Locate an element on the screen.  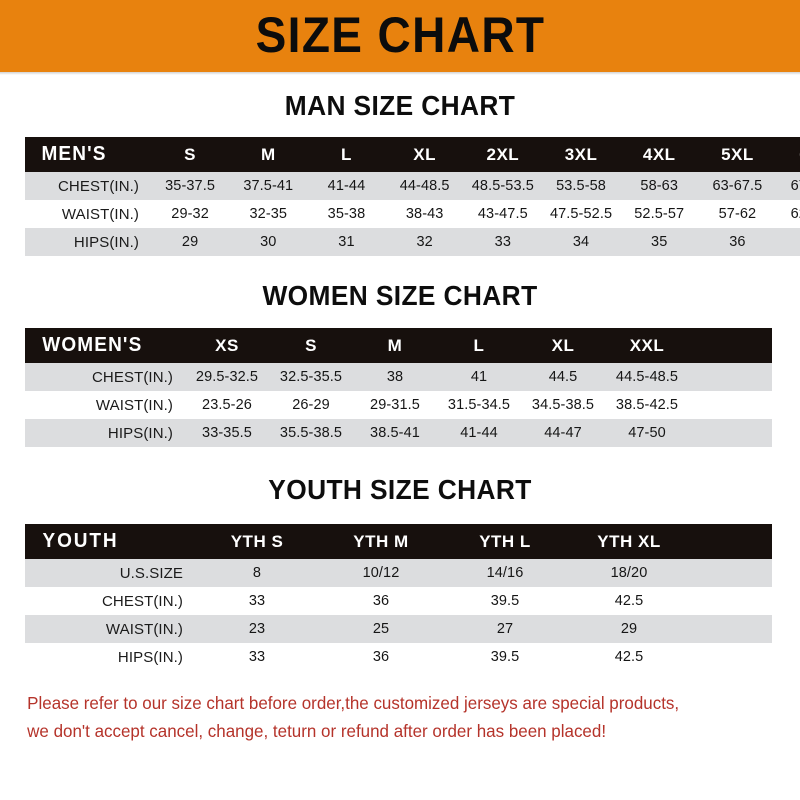
man-waist-s: 29-32 is located at coordinates (190, 214).